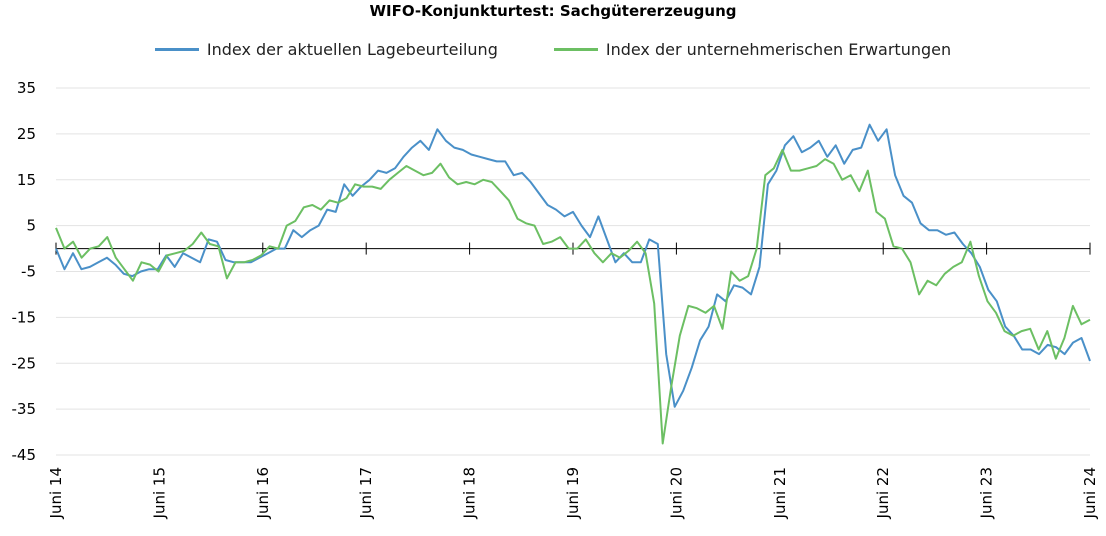  What do you see at coordinates (26, 88) in the screenshot?
I see `y-tick-label: 35` at bounding box center [26, 88].